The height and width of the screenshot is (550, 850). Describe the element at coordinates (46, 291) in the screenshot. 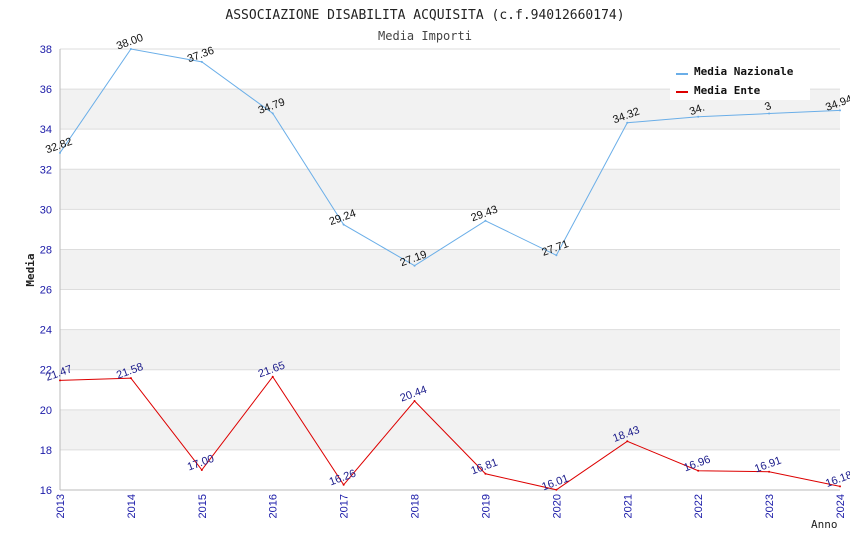

I see `y-tick-label: 26` at that location.